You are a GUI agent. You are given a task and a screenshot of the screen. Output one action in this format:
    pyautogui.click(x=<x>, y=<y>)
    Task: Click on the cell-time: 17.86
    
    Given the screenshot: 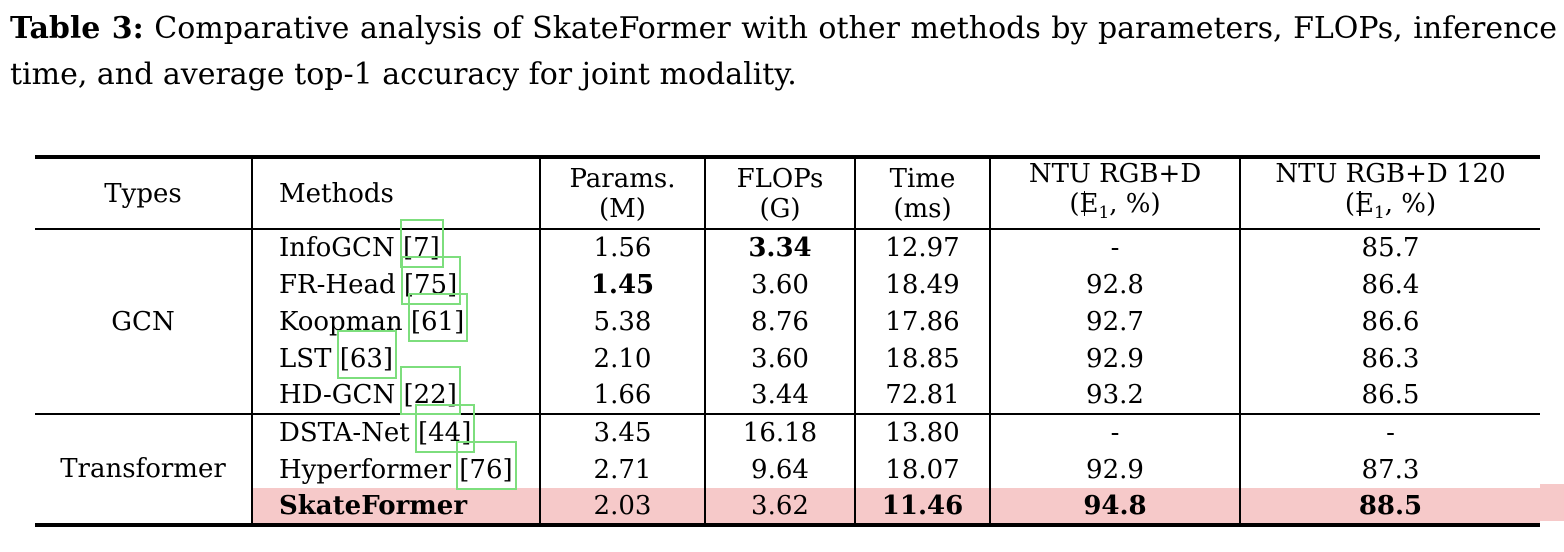 What is the action you would take?
    pyautogui.click(x=922, y=322)
    